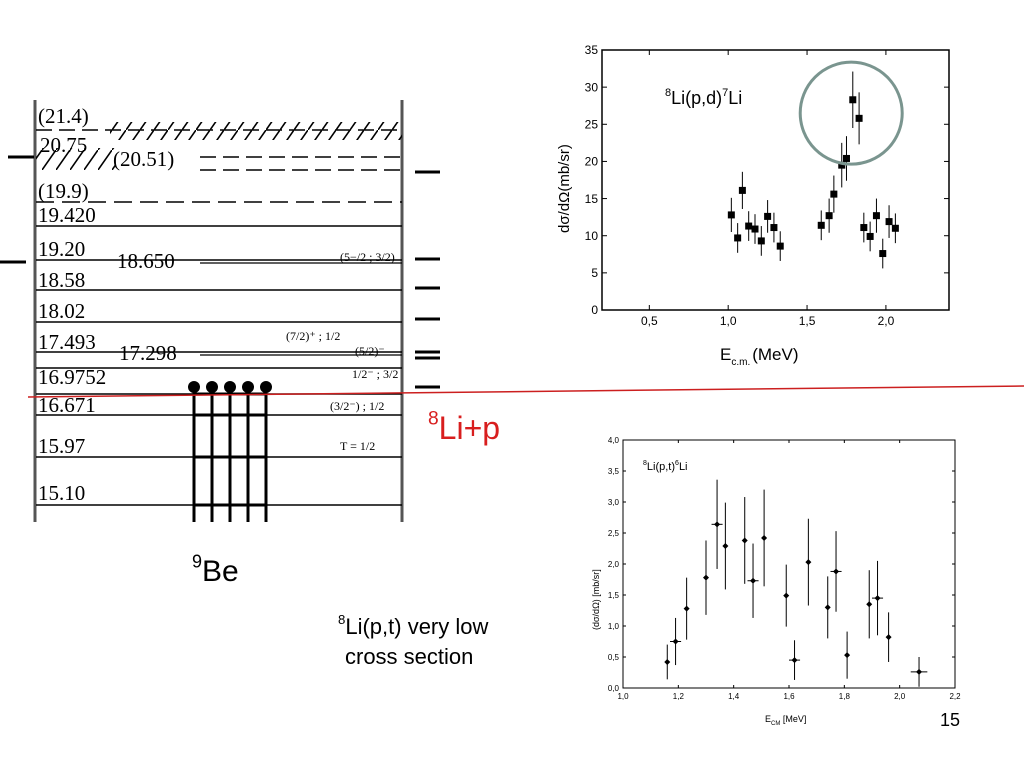 This screenshot has width=1024, height=768. I want to click on level-label: 15.10, so click(61, 493).